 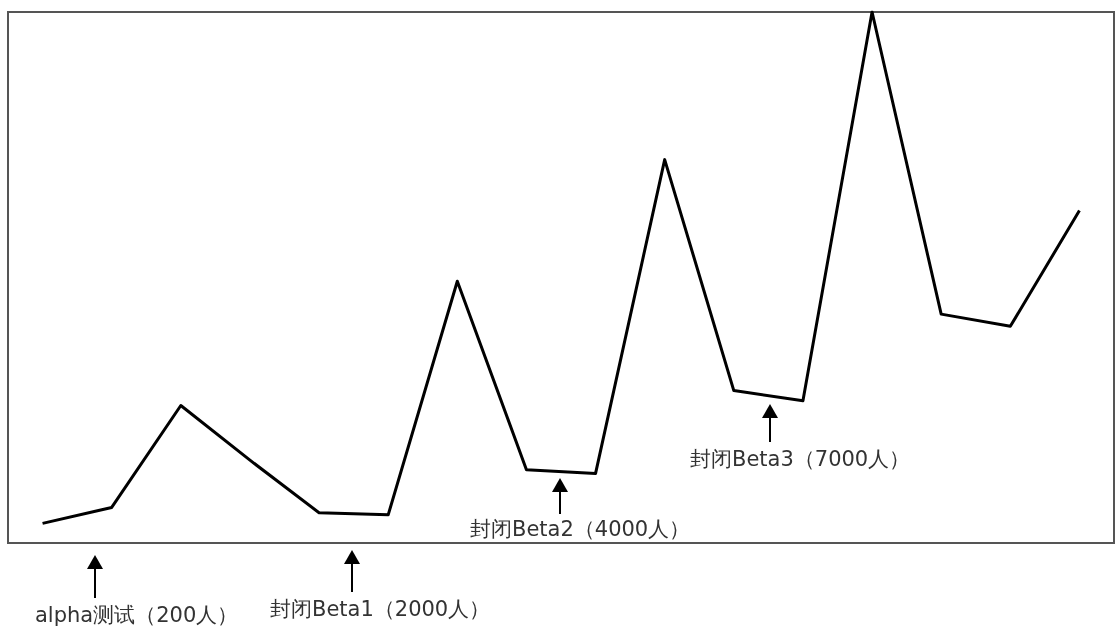 I want to click on text: 封闭Beta1（2000人）, so click(x=380, y=608).